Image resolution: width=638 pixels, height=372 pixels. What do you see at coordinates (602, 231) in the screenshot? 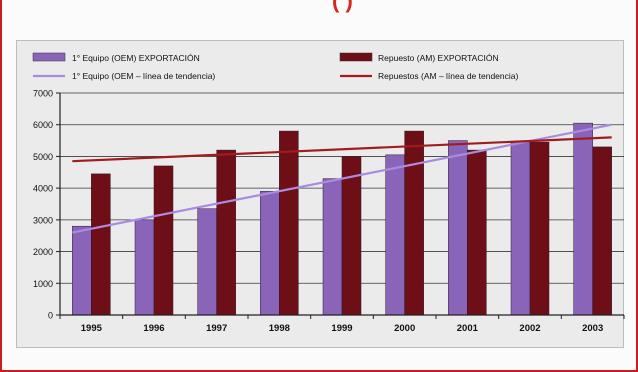
I see `bar-am-2003` at bounding box center [602, 231].